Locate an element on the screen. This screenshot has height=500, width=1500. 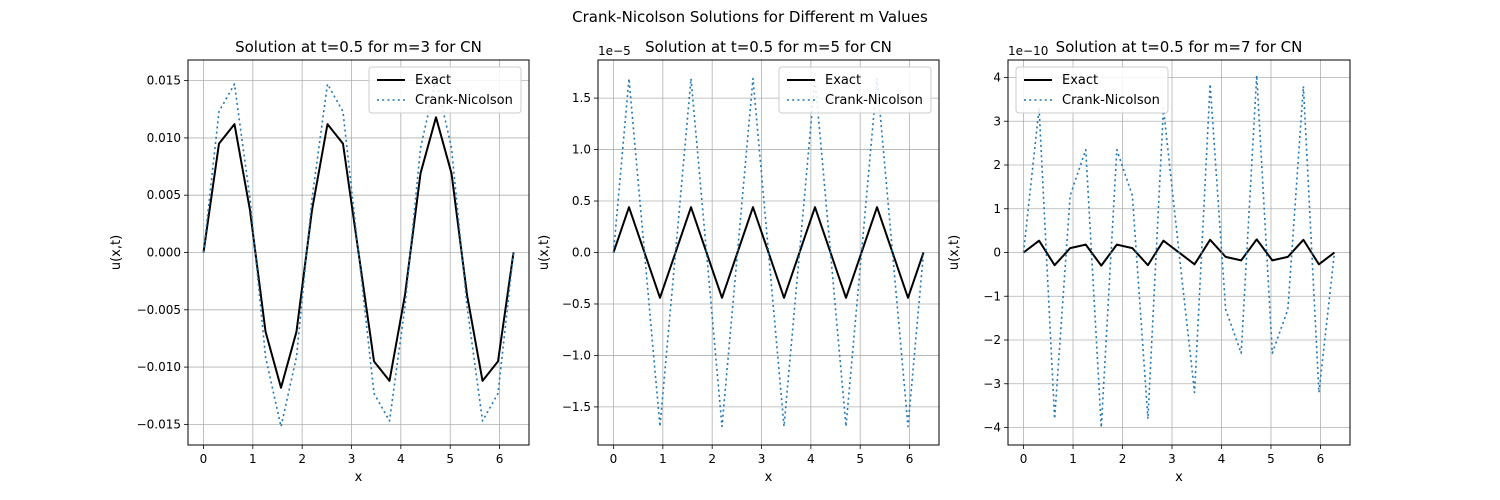
y-tick-label: 1 is located at coordinates (997, 209).